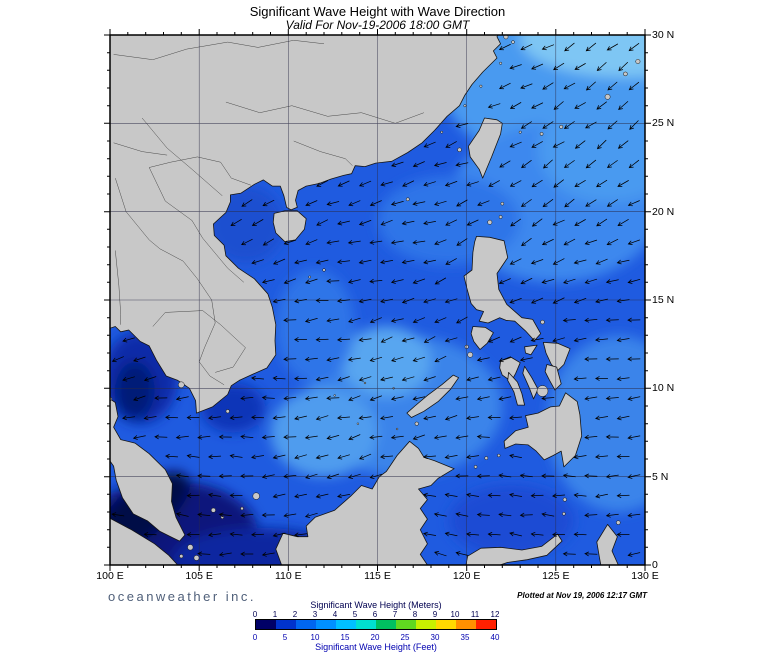 The width and height of the screenshot is (775, 665). What do you see at coordinates (255, 614) in the screenshot?
I see `legend-meters-tick: 0` at bounding box center [255, 614].